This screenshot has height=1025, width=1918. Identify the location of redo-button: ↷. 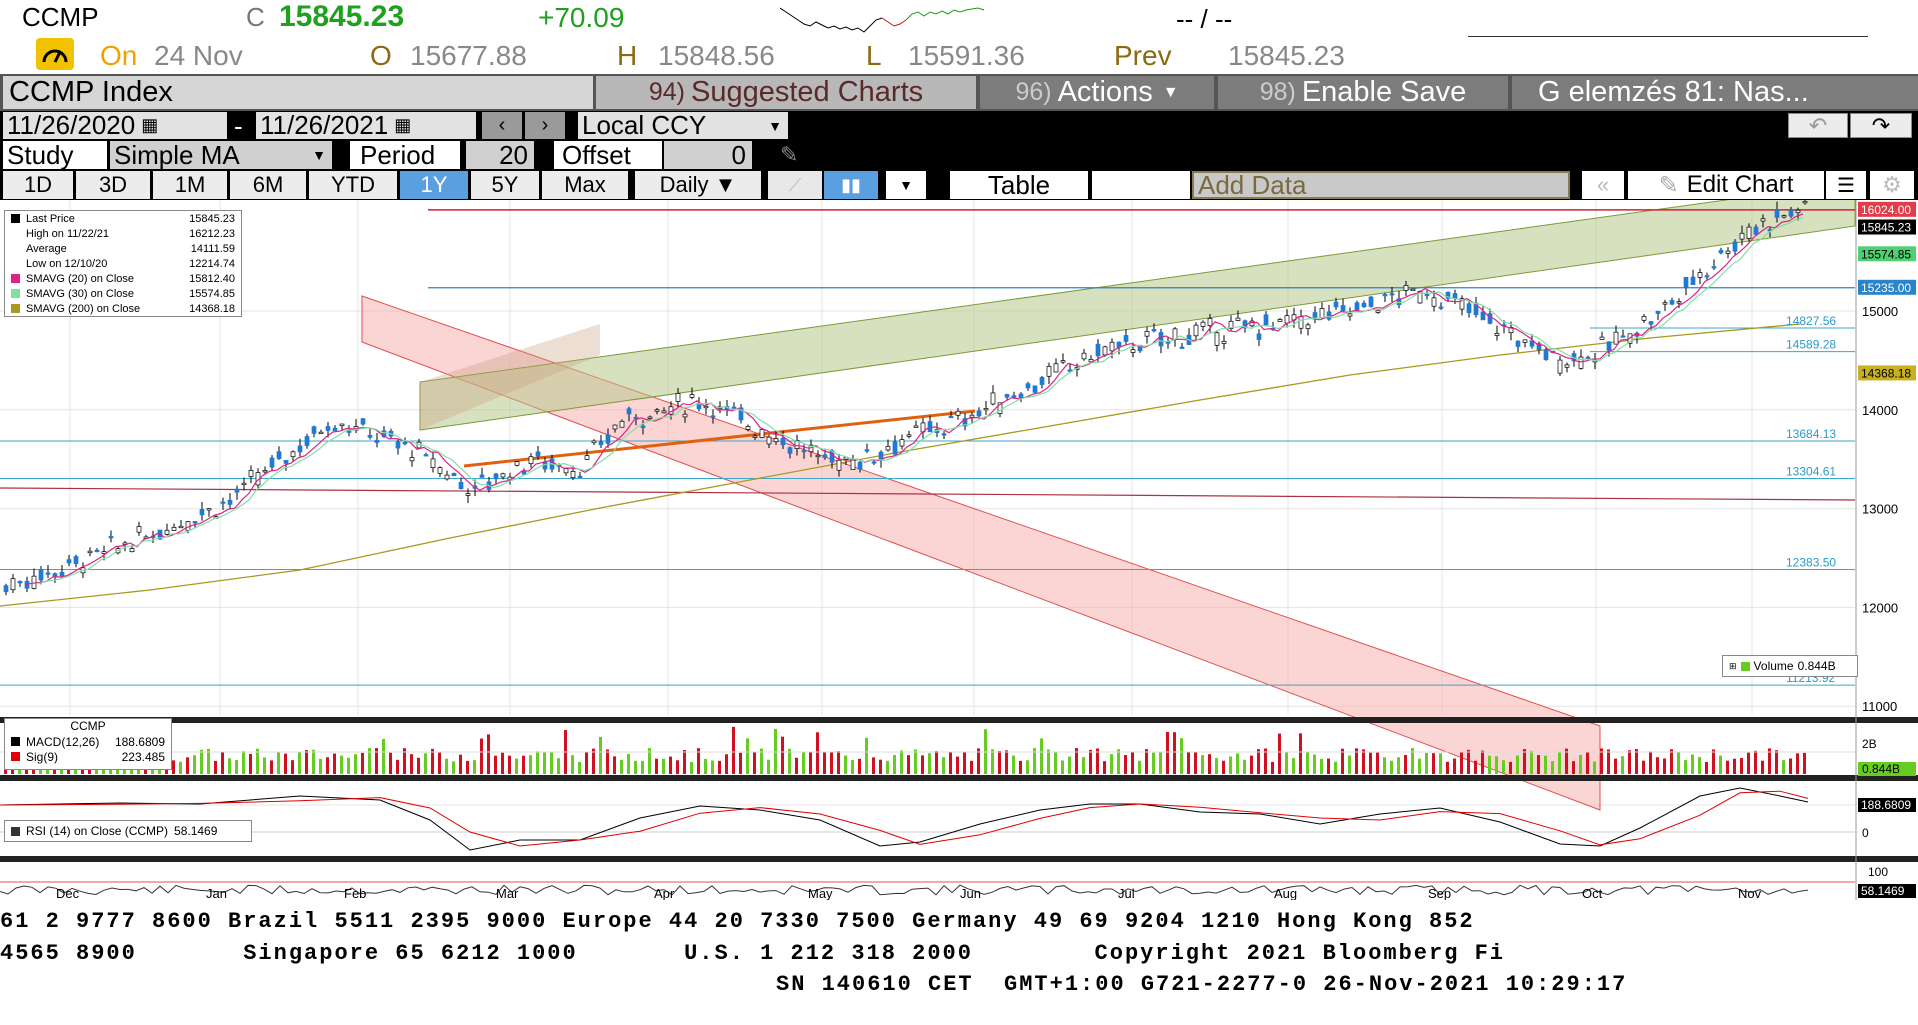
(1881, 125).